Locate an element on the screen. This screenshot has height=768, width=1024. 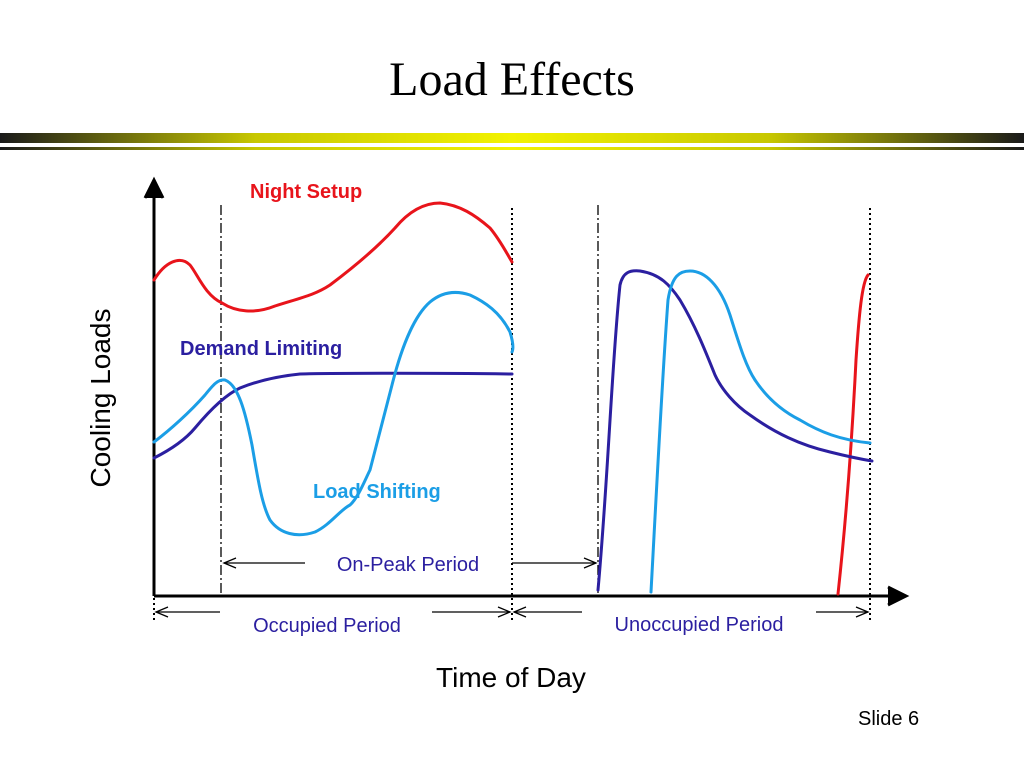
occupied-arrowhead-right-icon is located at coordinates (504, 612).